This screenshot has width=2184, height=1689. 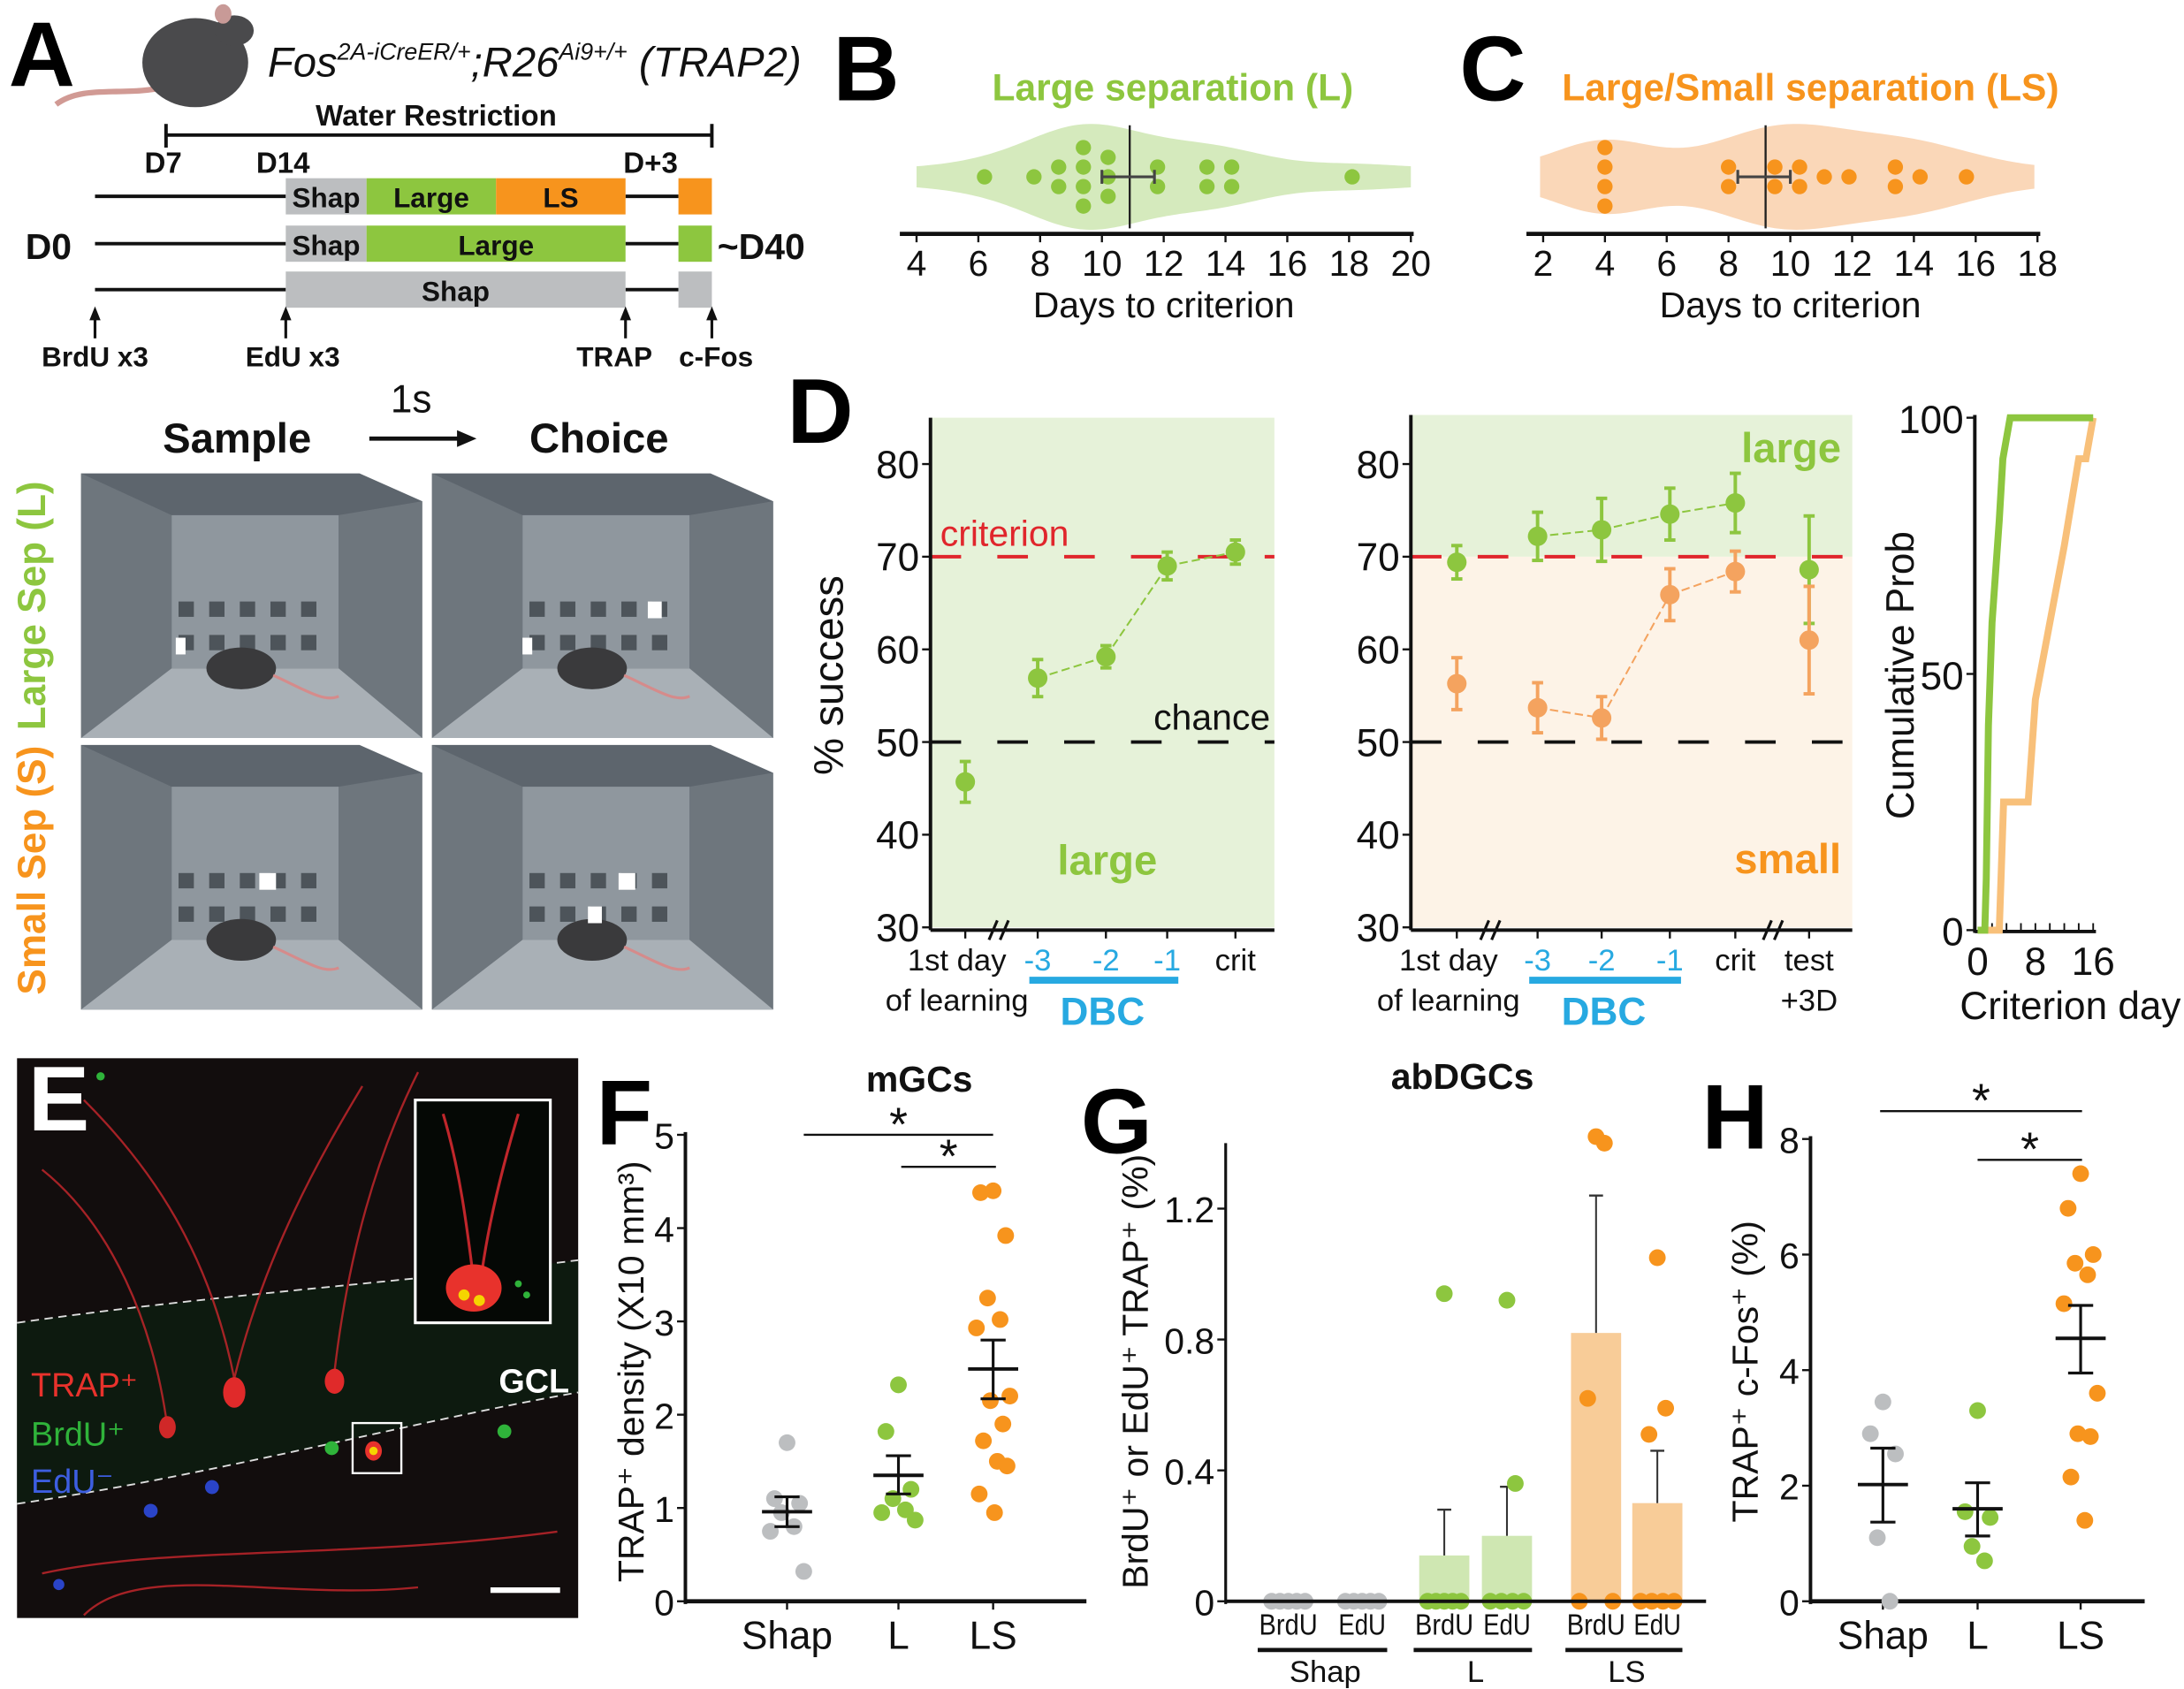 What do you see at coordinates (515, 64) in the screenshot?
I see `genotype-mid: ;R26` at bounding box center [515, 64].